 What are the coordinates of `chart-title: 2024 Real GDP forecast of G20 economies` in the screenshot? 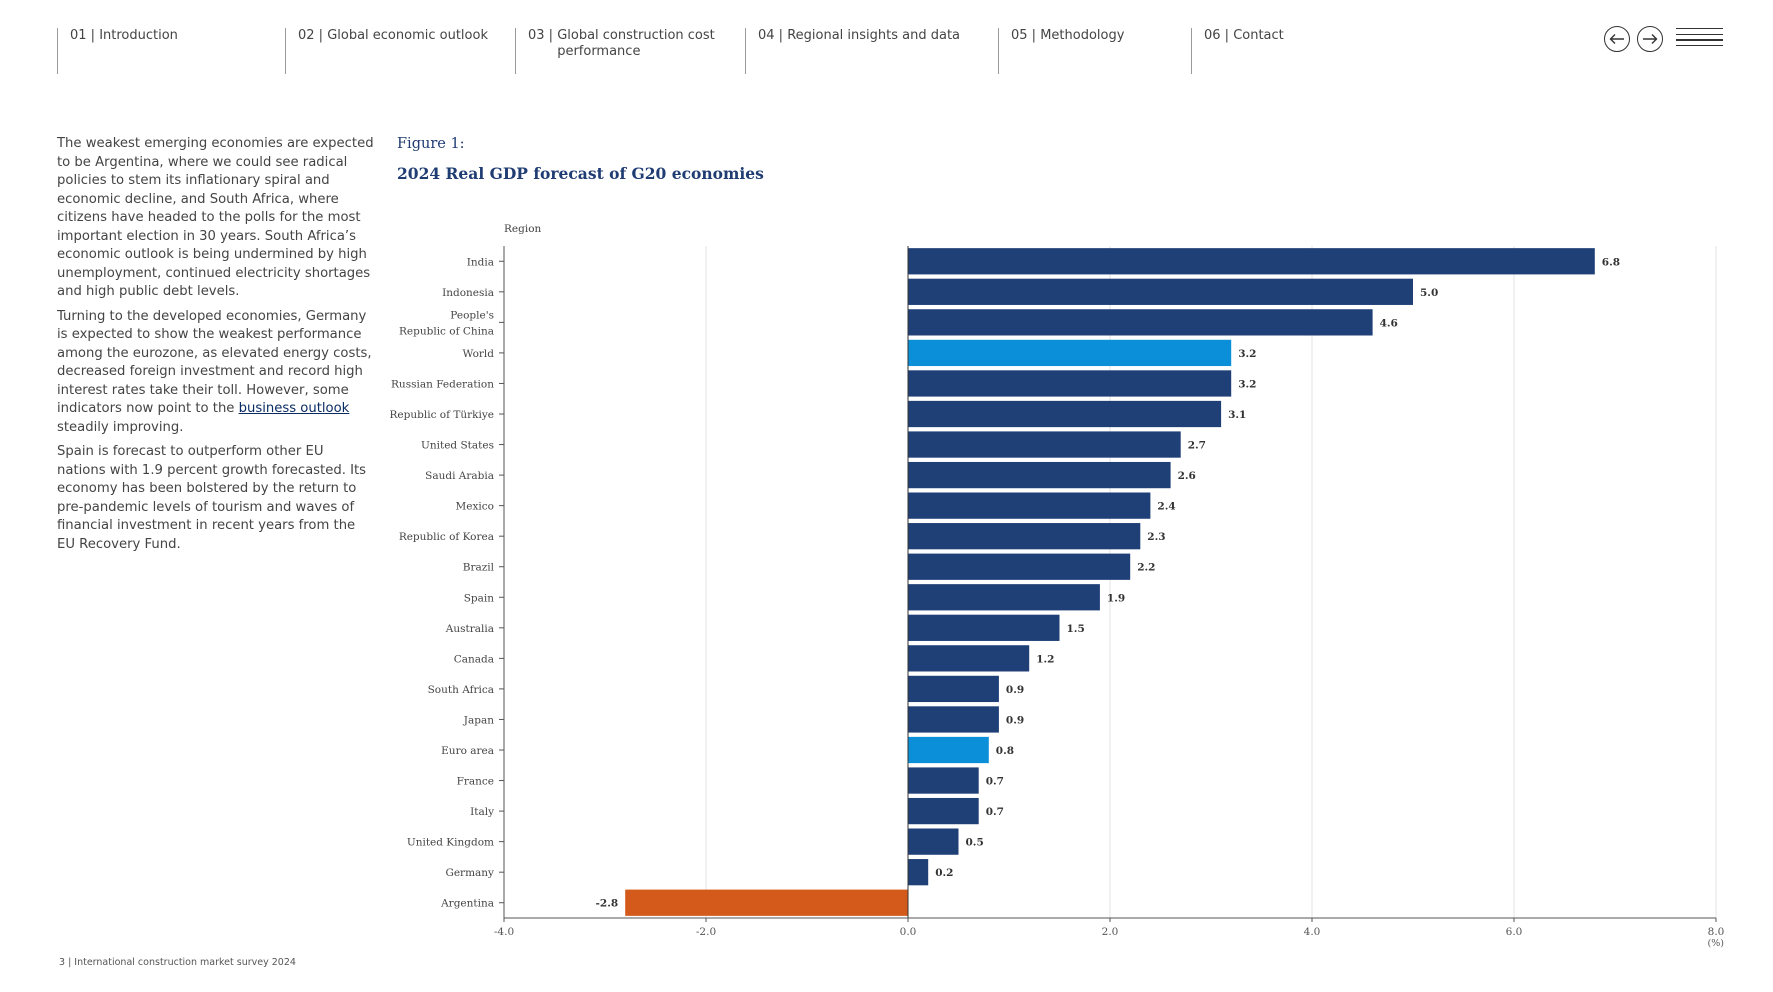 It's located at (580, 173).